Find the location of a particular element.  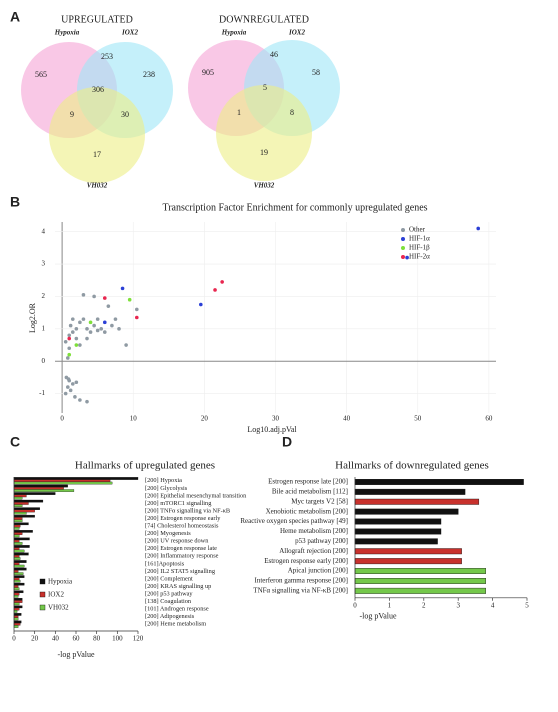

panel-label: D is located at coordinates (287, 442).